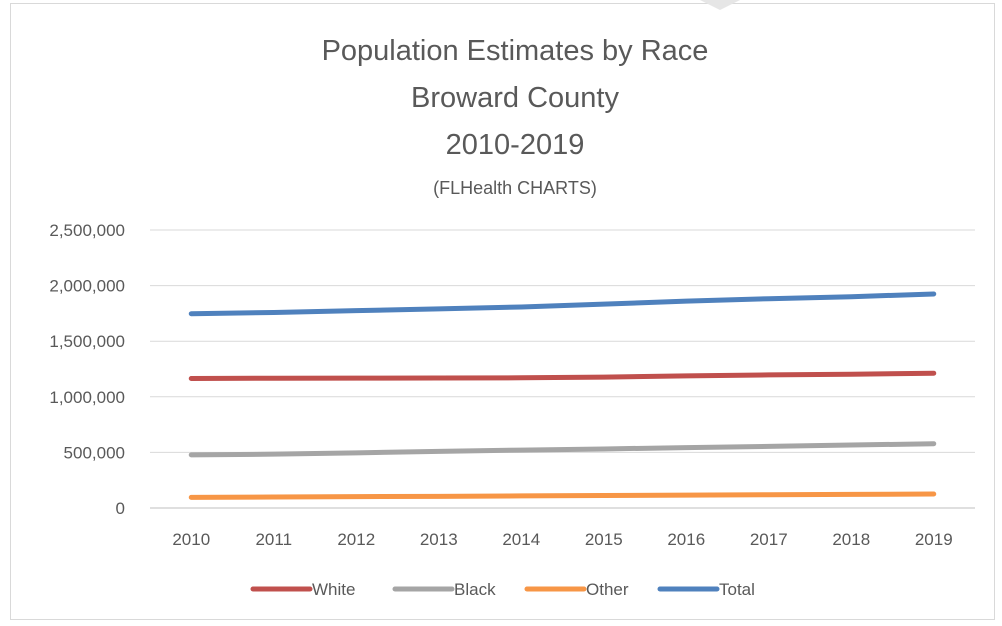  I want to click on x-tick-label: 2012, so click(356, 539).